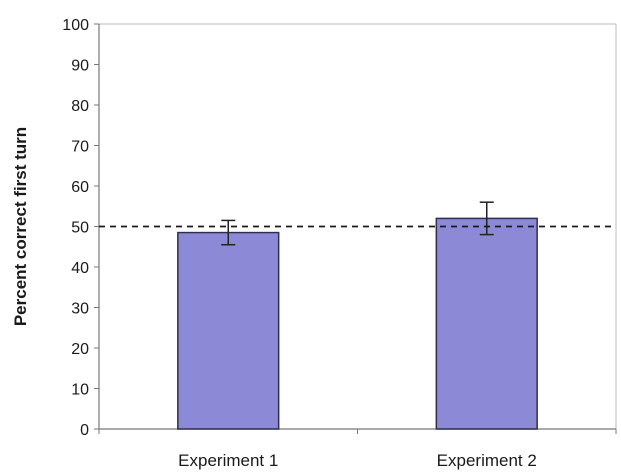 The height and width of the screenshot is (472, 621). I want to click on x-axis: Experiment 1 Experiment 2, so click(357, 449).